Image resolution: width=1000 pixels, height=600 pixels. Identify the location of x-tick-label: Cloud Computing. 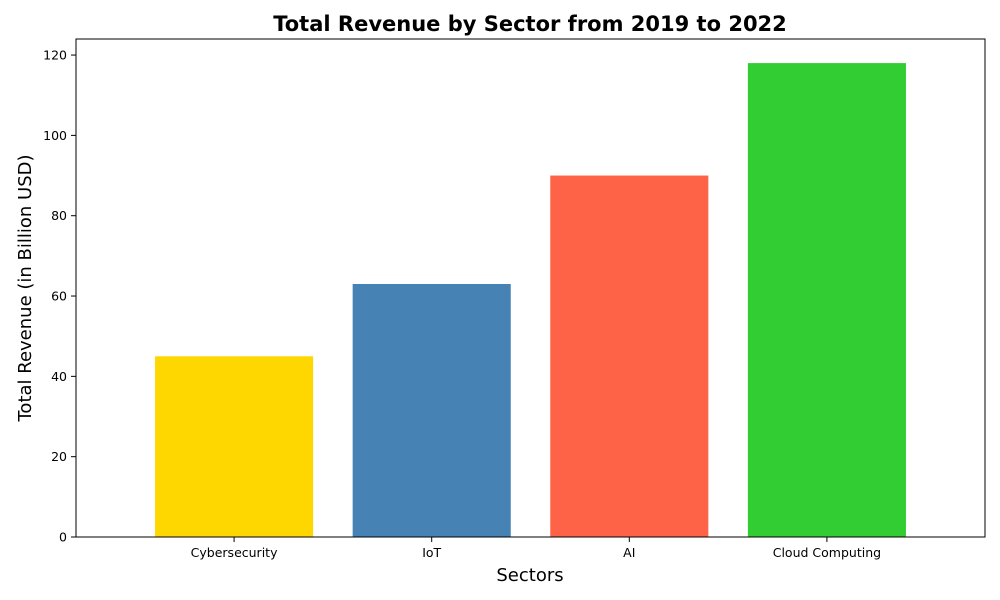
(827, 552).